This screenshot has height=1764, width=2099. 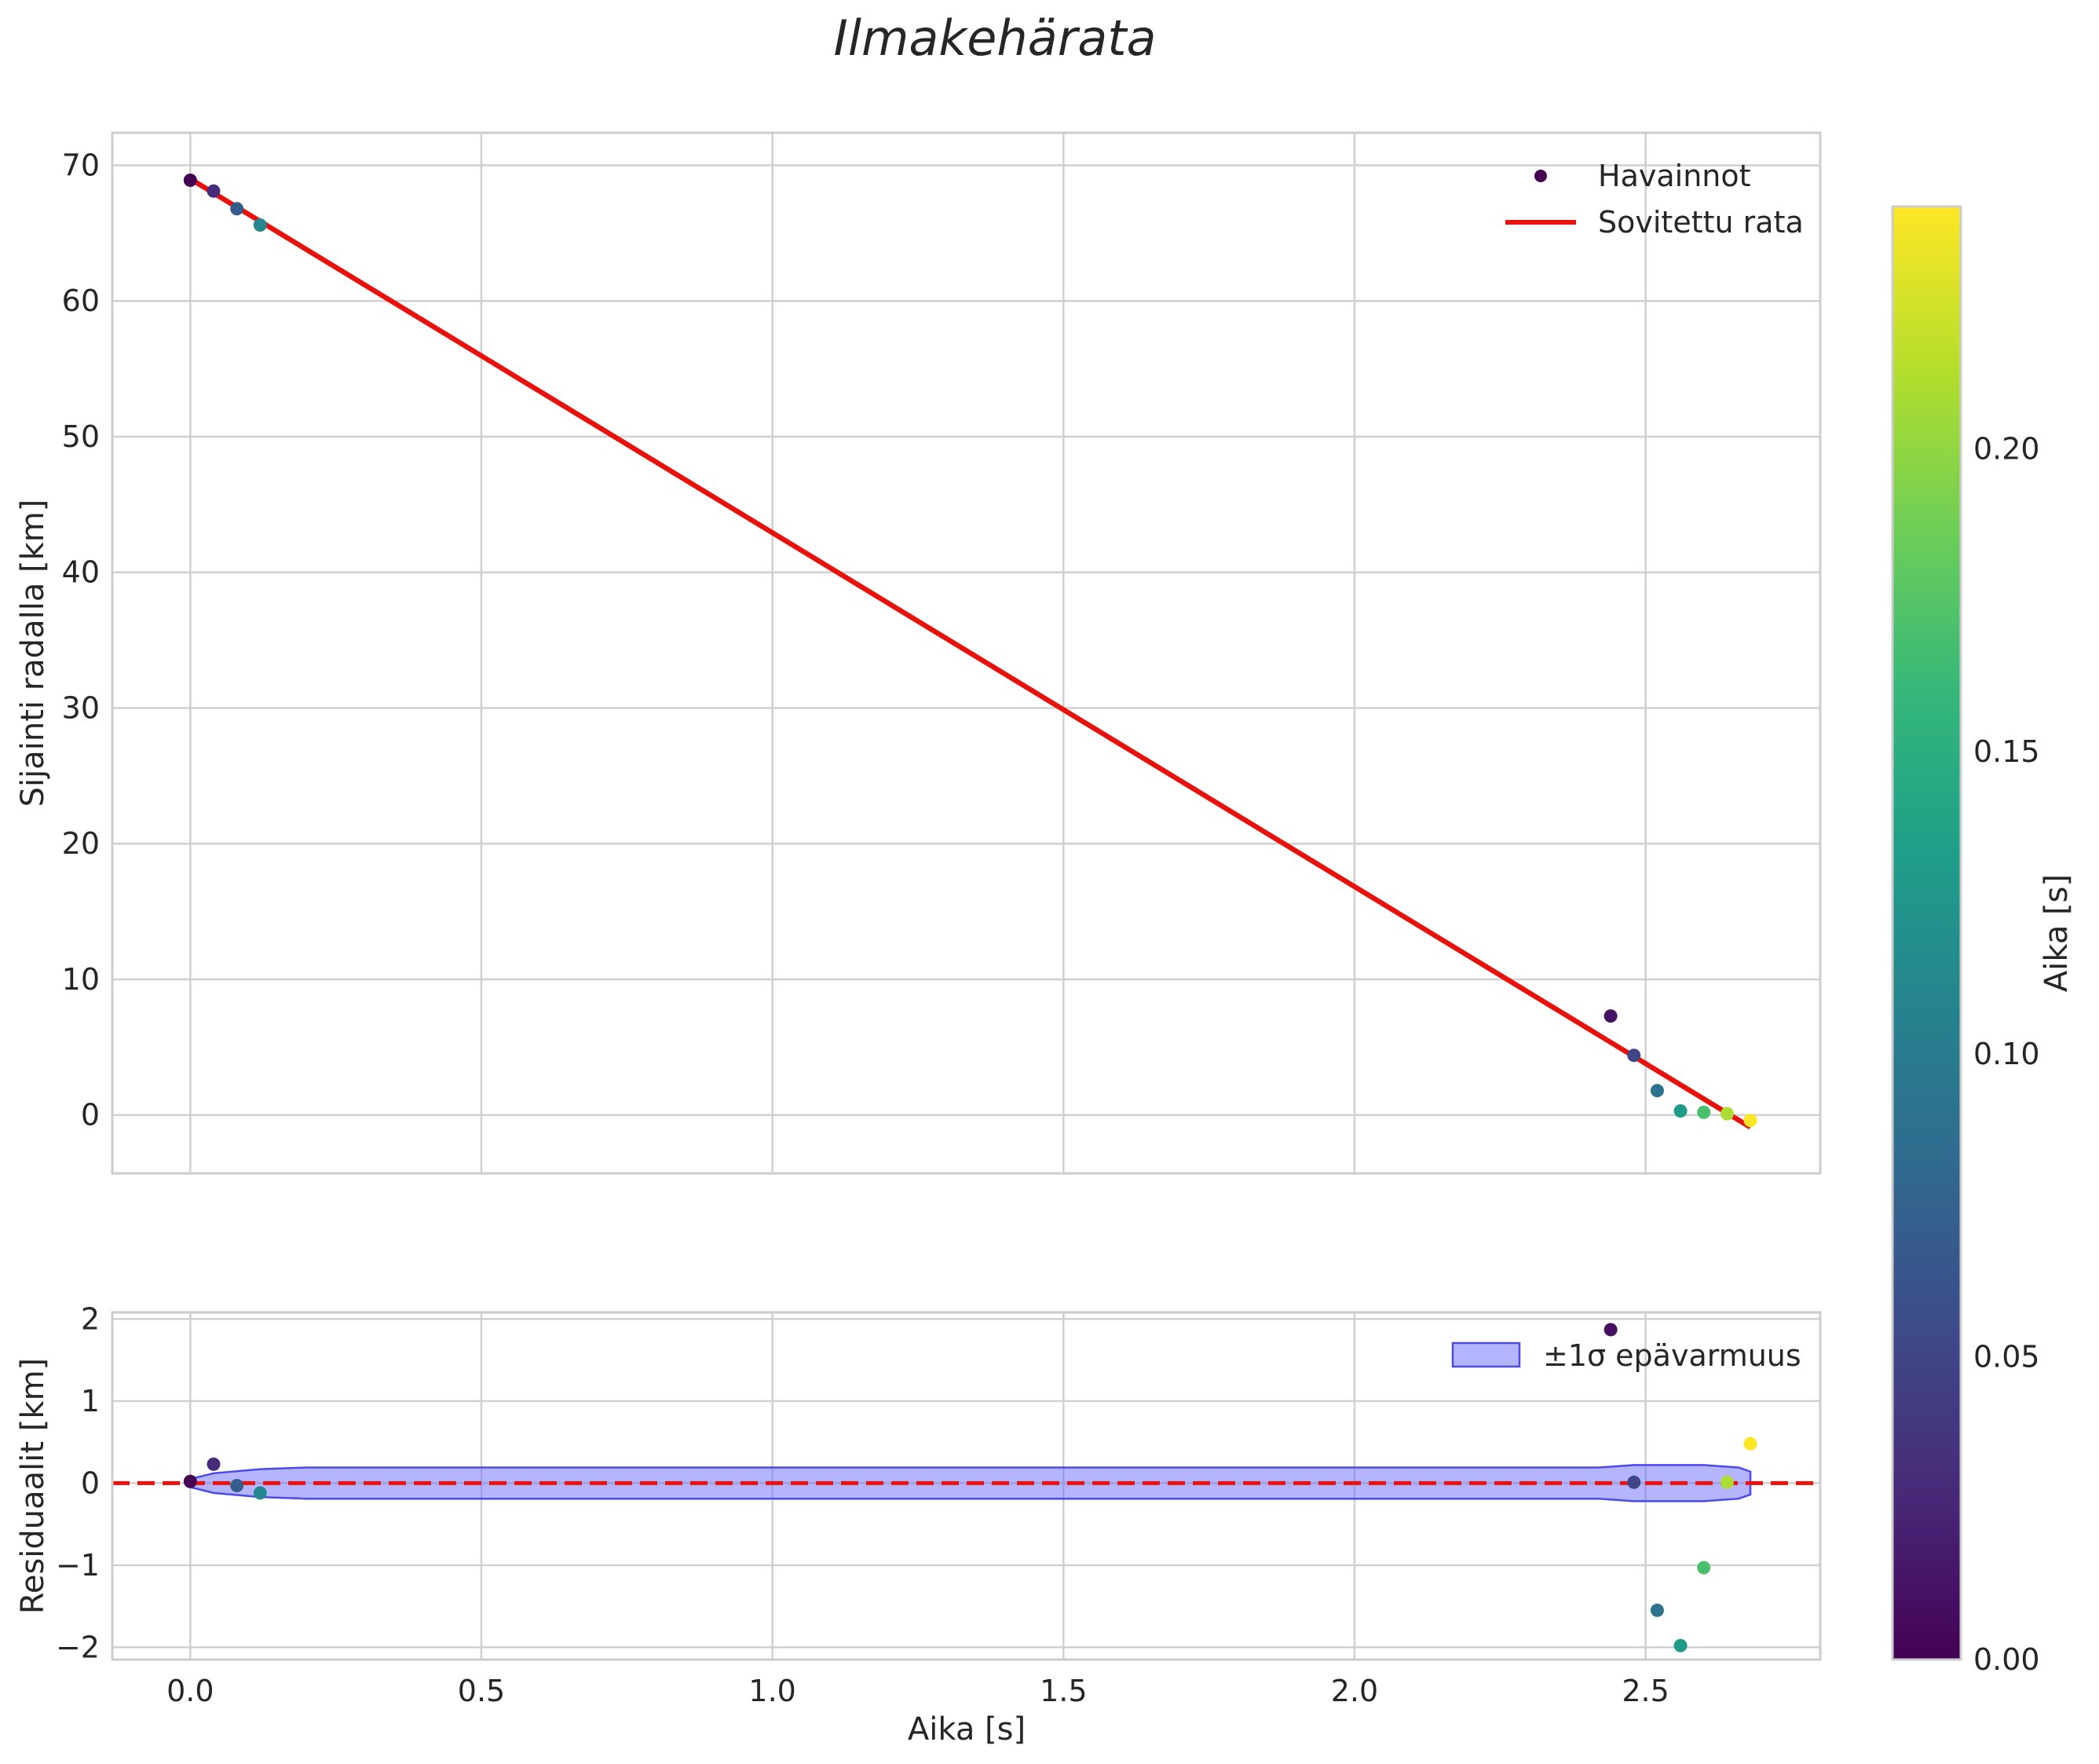 I want to click on bottom-y-tick-label: 2, so click(x=90, y=1318).